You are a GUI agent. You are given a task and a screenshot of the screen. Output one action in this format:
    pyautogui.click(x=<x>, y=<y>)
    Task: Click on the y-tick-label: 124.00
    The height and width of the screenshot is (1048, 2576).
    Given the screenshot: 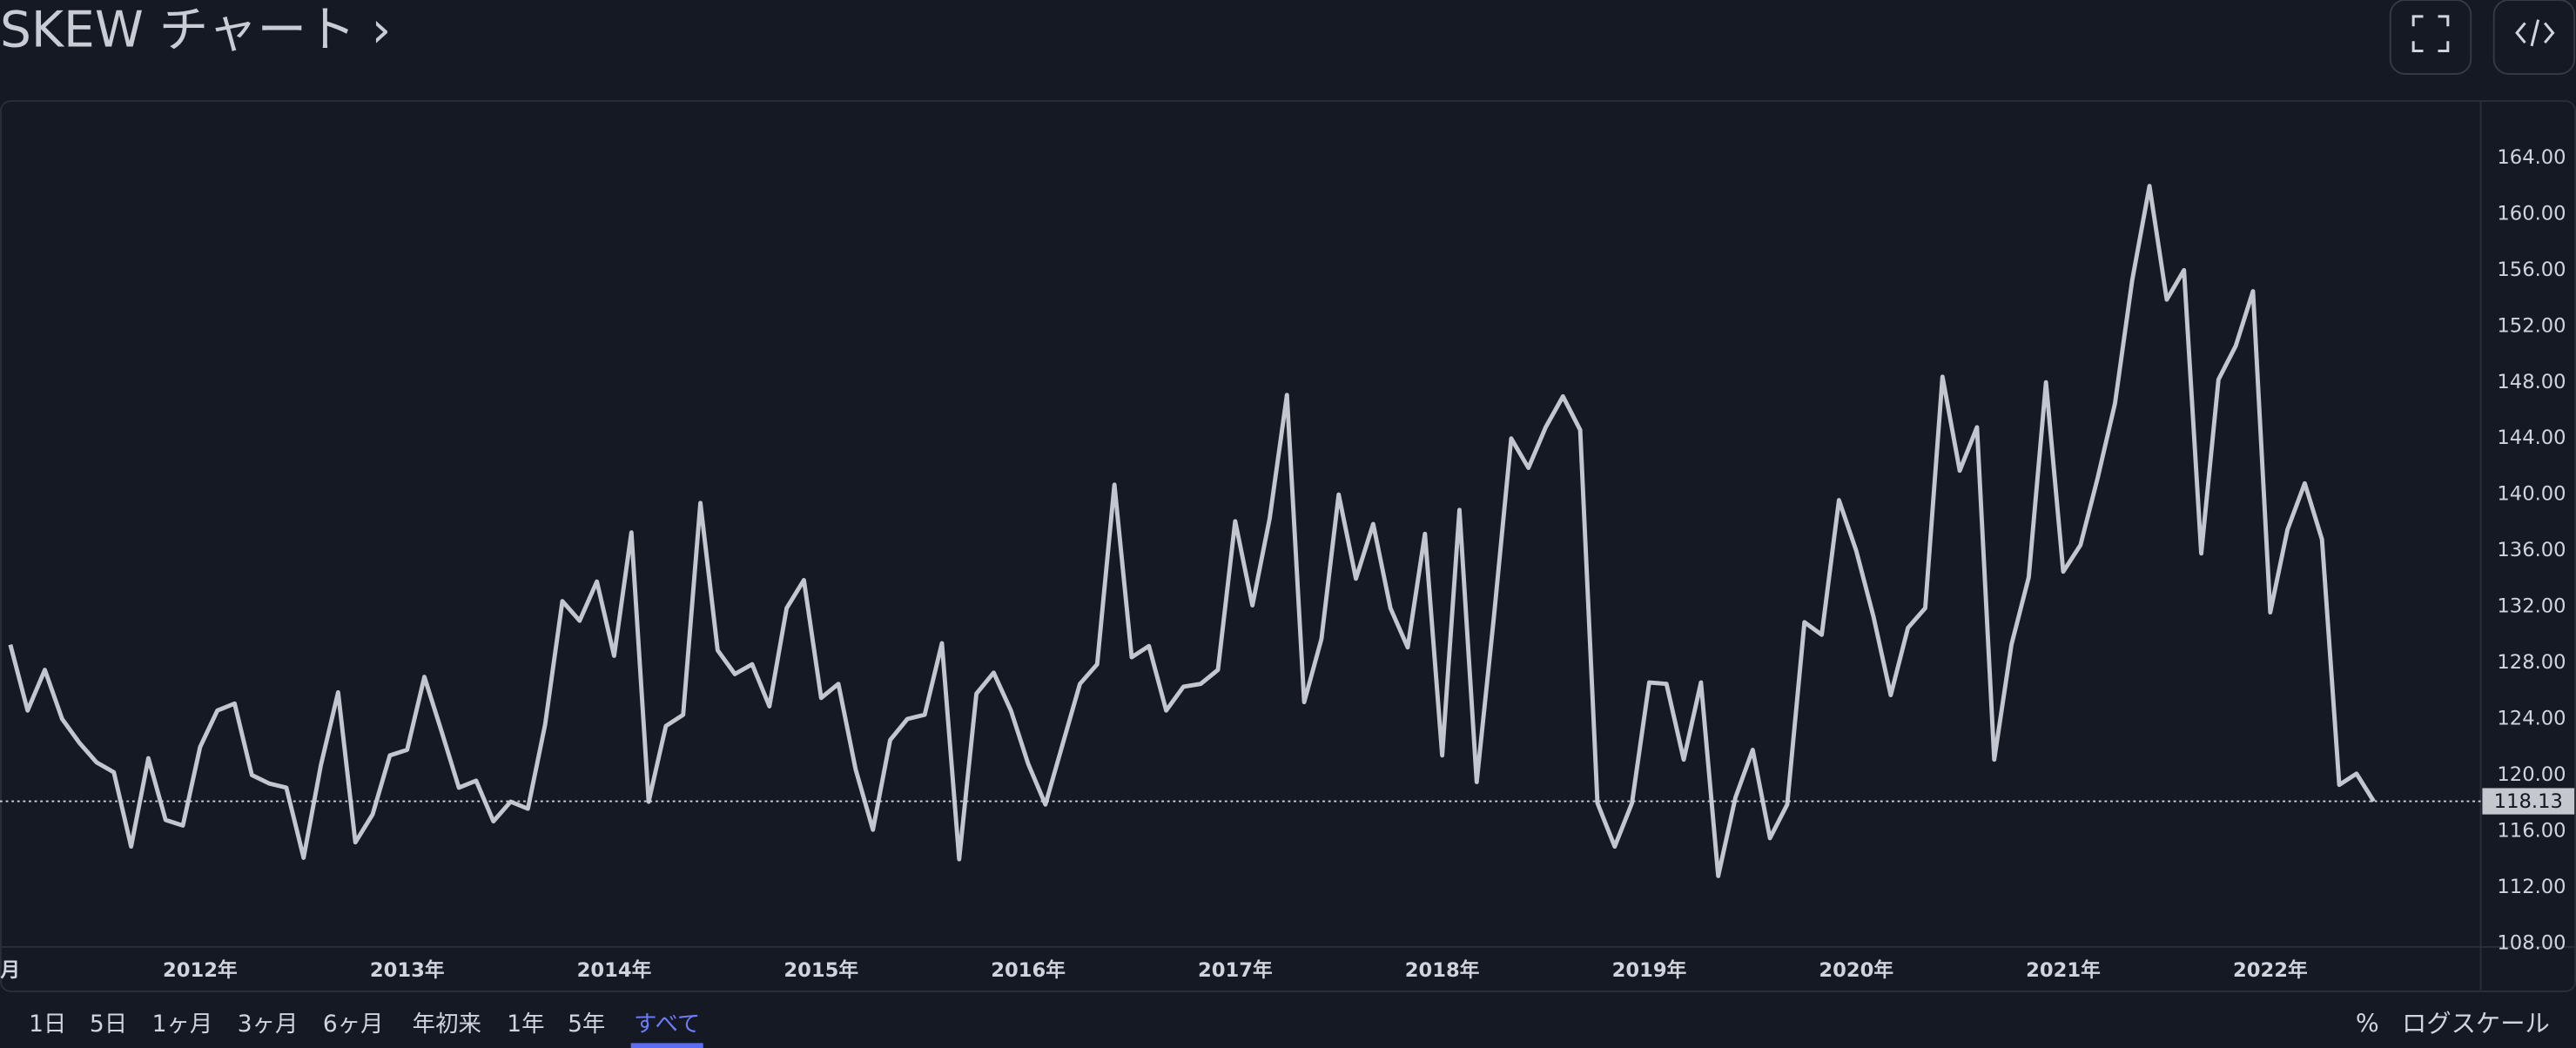 What is the action you would take?
    pyautogui.click(x=2531, y=718)
    